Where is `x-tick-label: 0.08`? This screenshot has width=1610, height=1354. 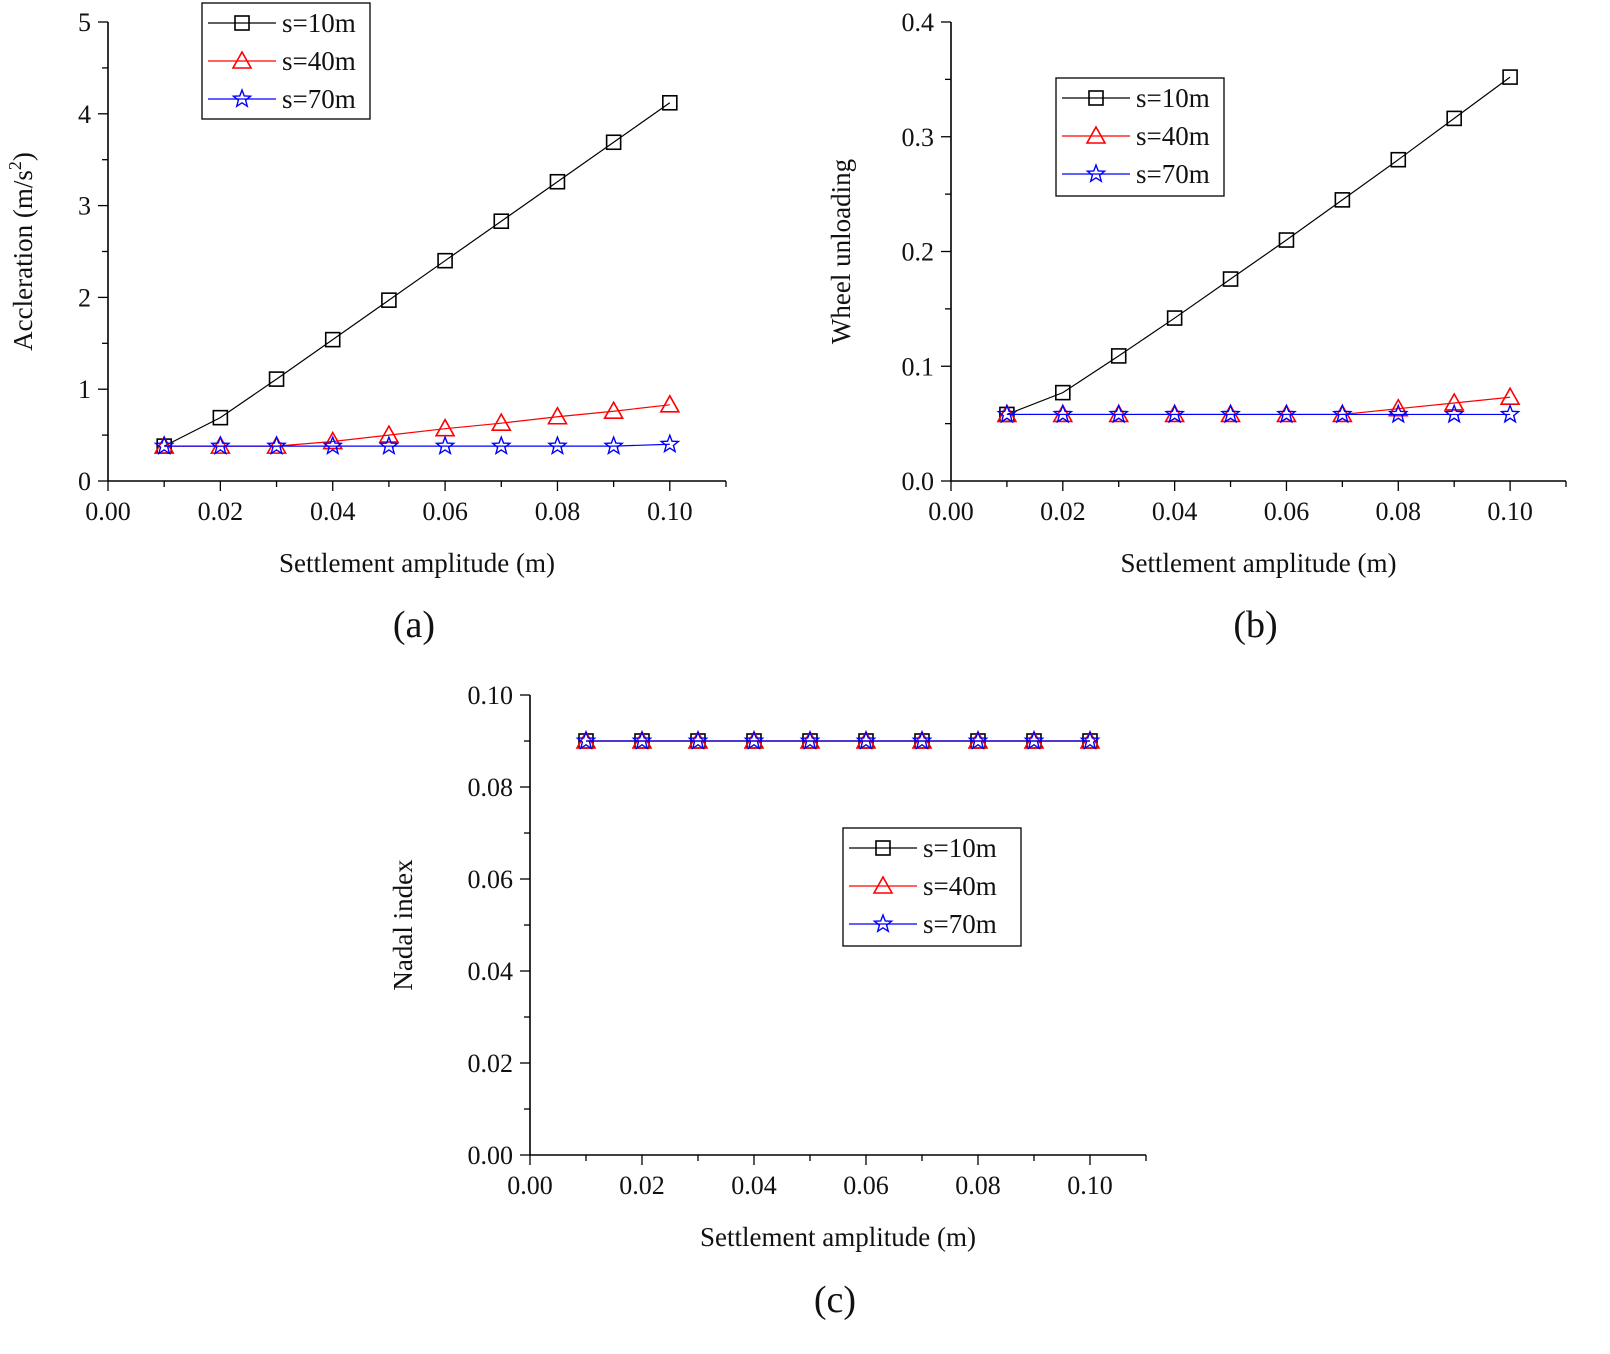
x-tick-label: 0.08 is located at coordinates (558, 511).